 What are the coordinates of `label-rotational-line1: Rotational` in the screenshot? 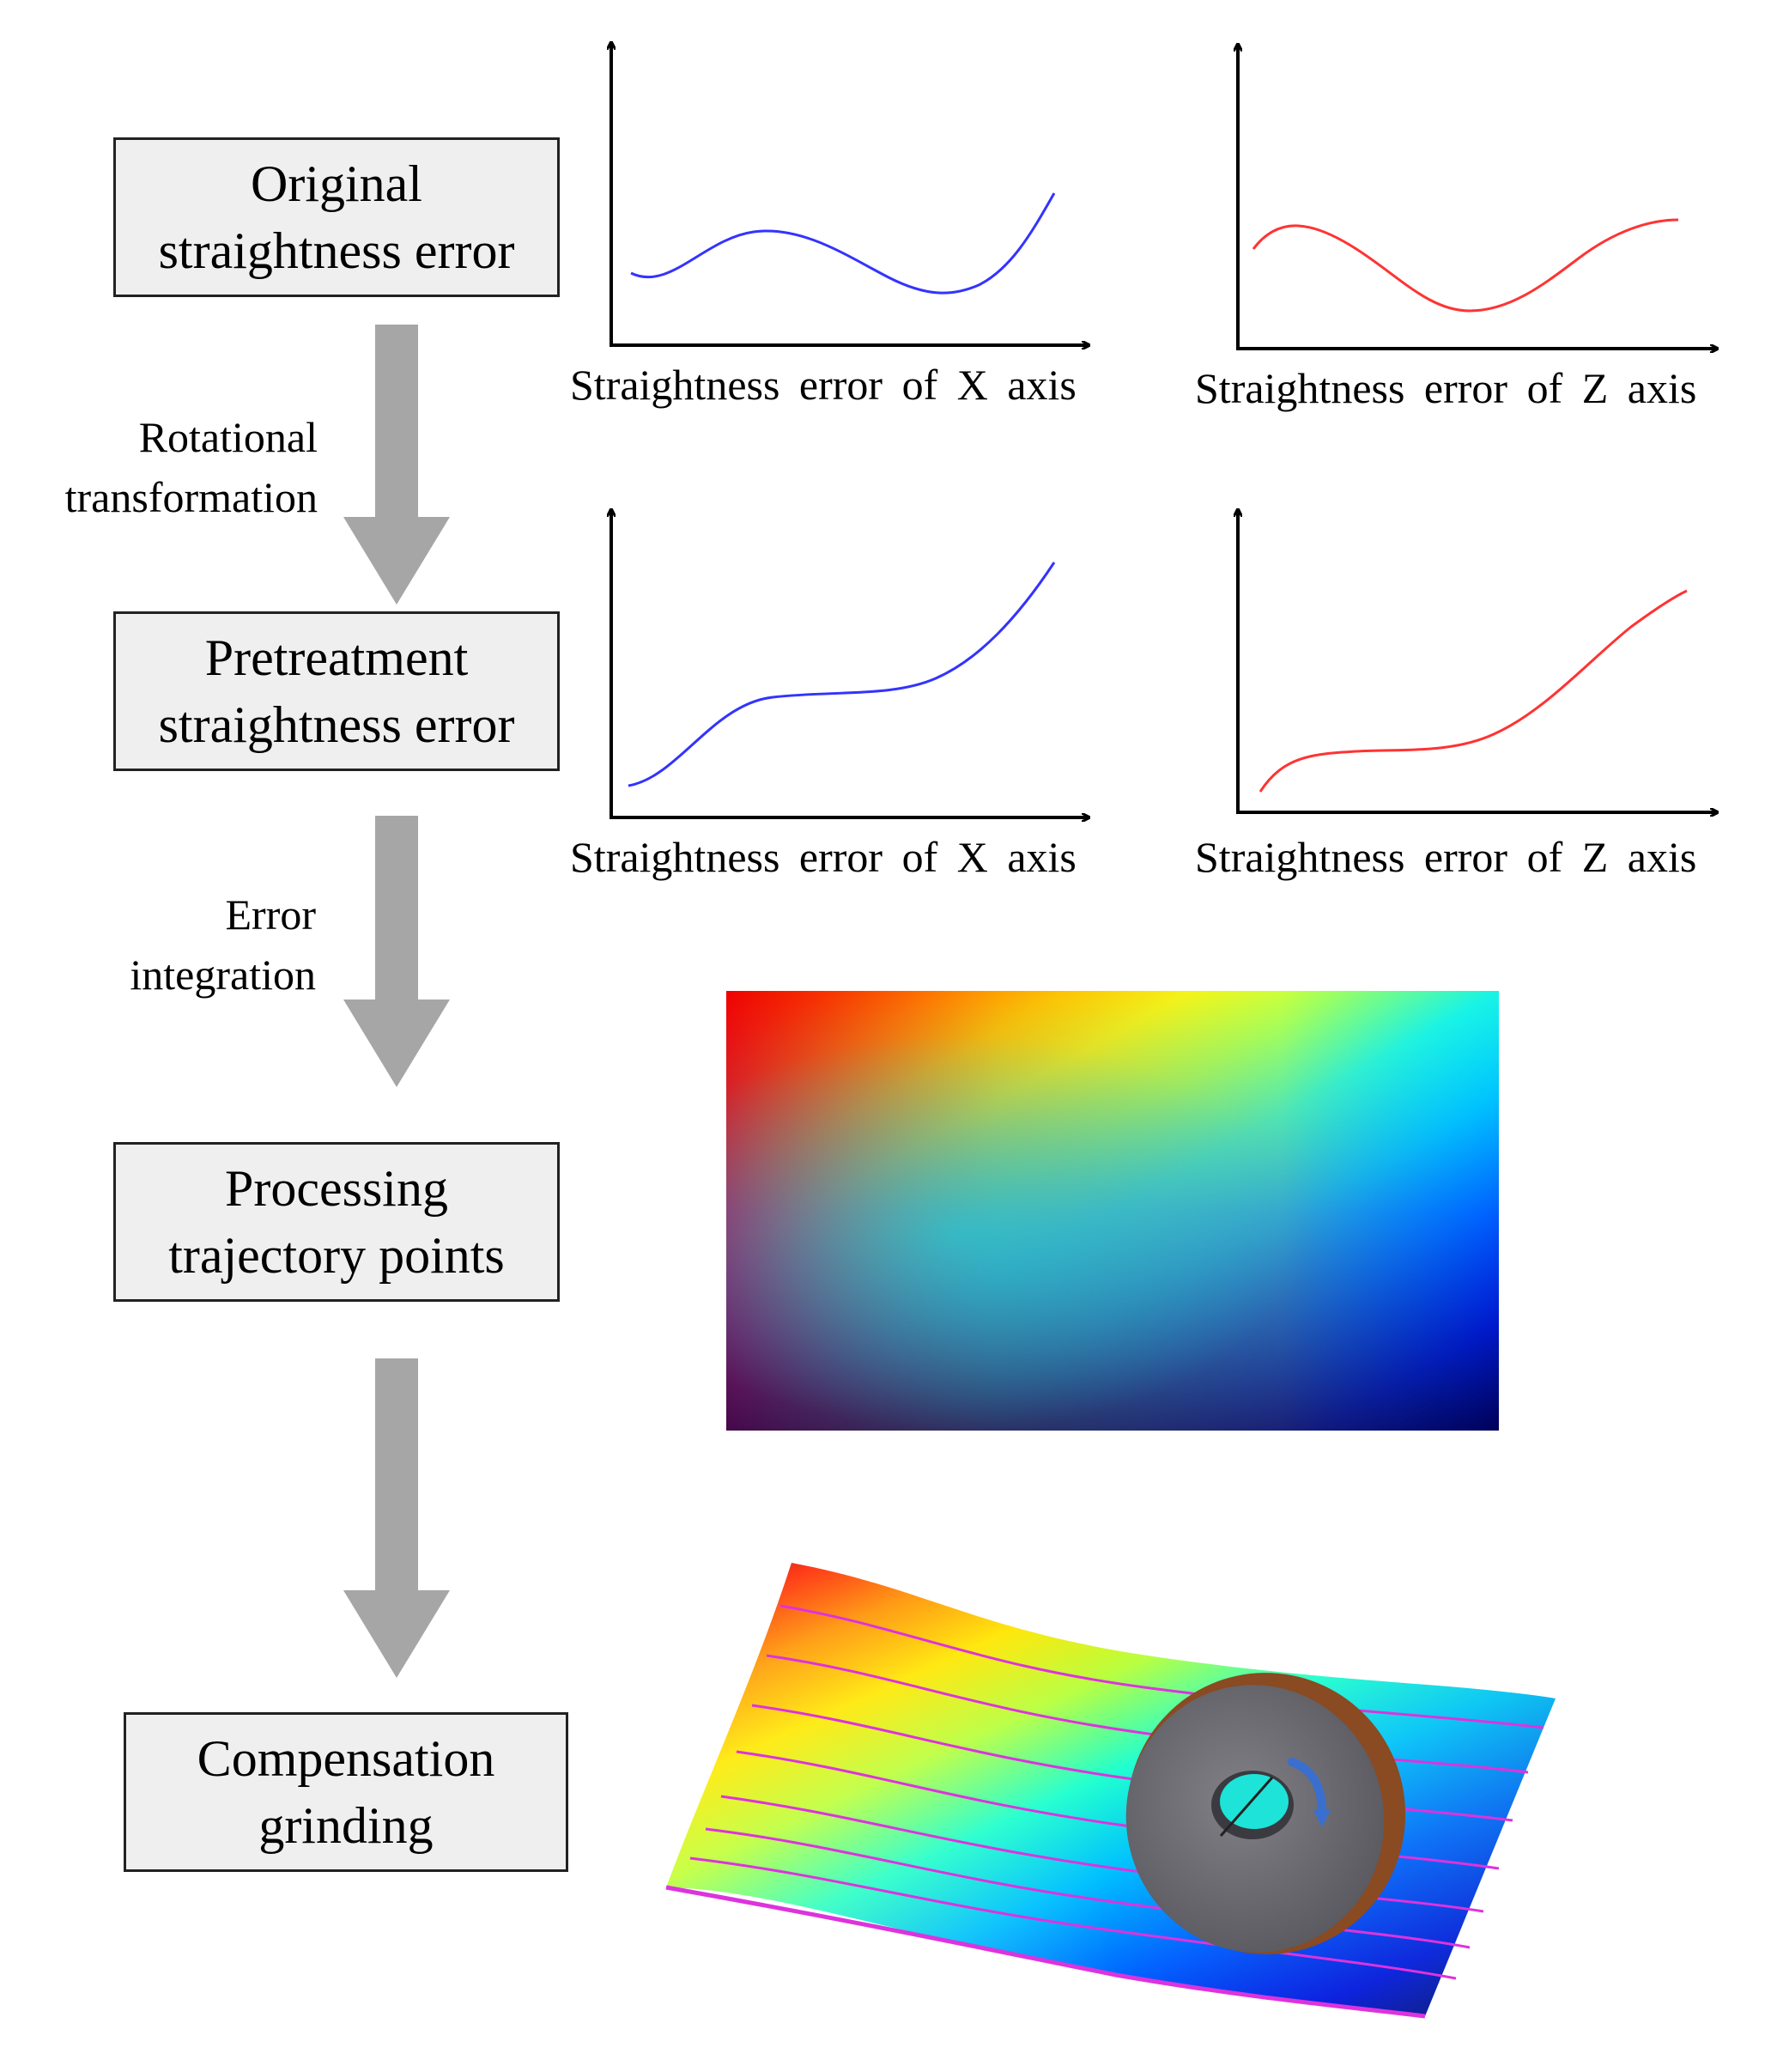 It's located at (228, 437).